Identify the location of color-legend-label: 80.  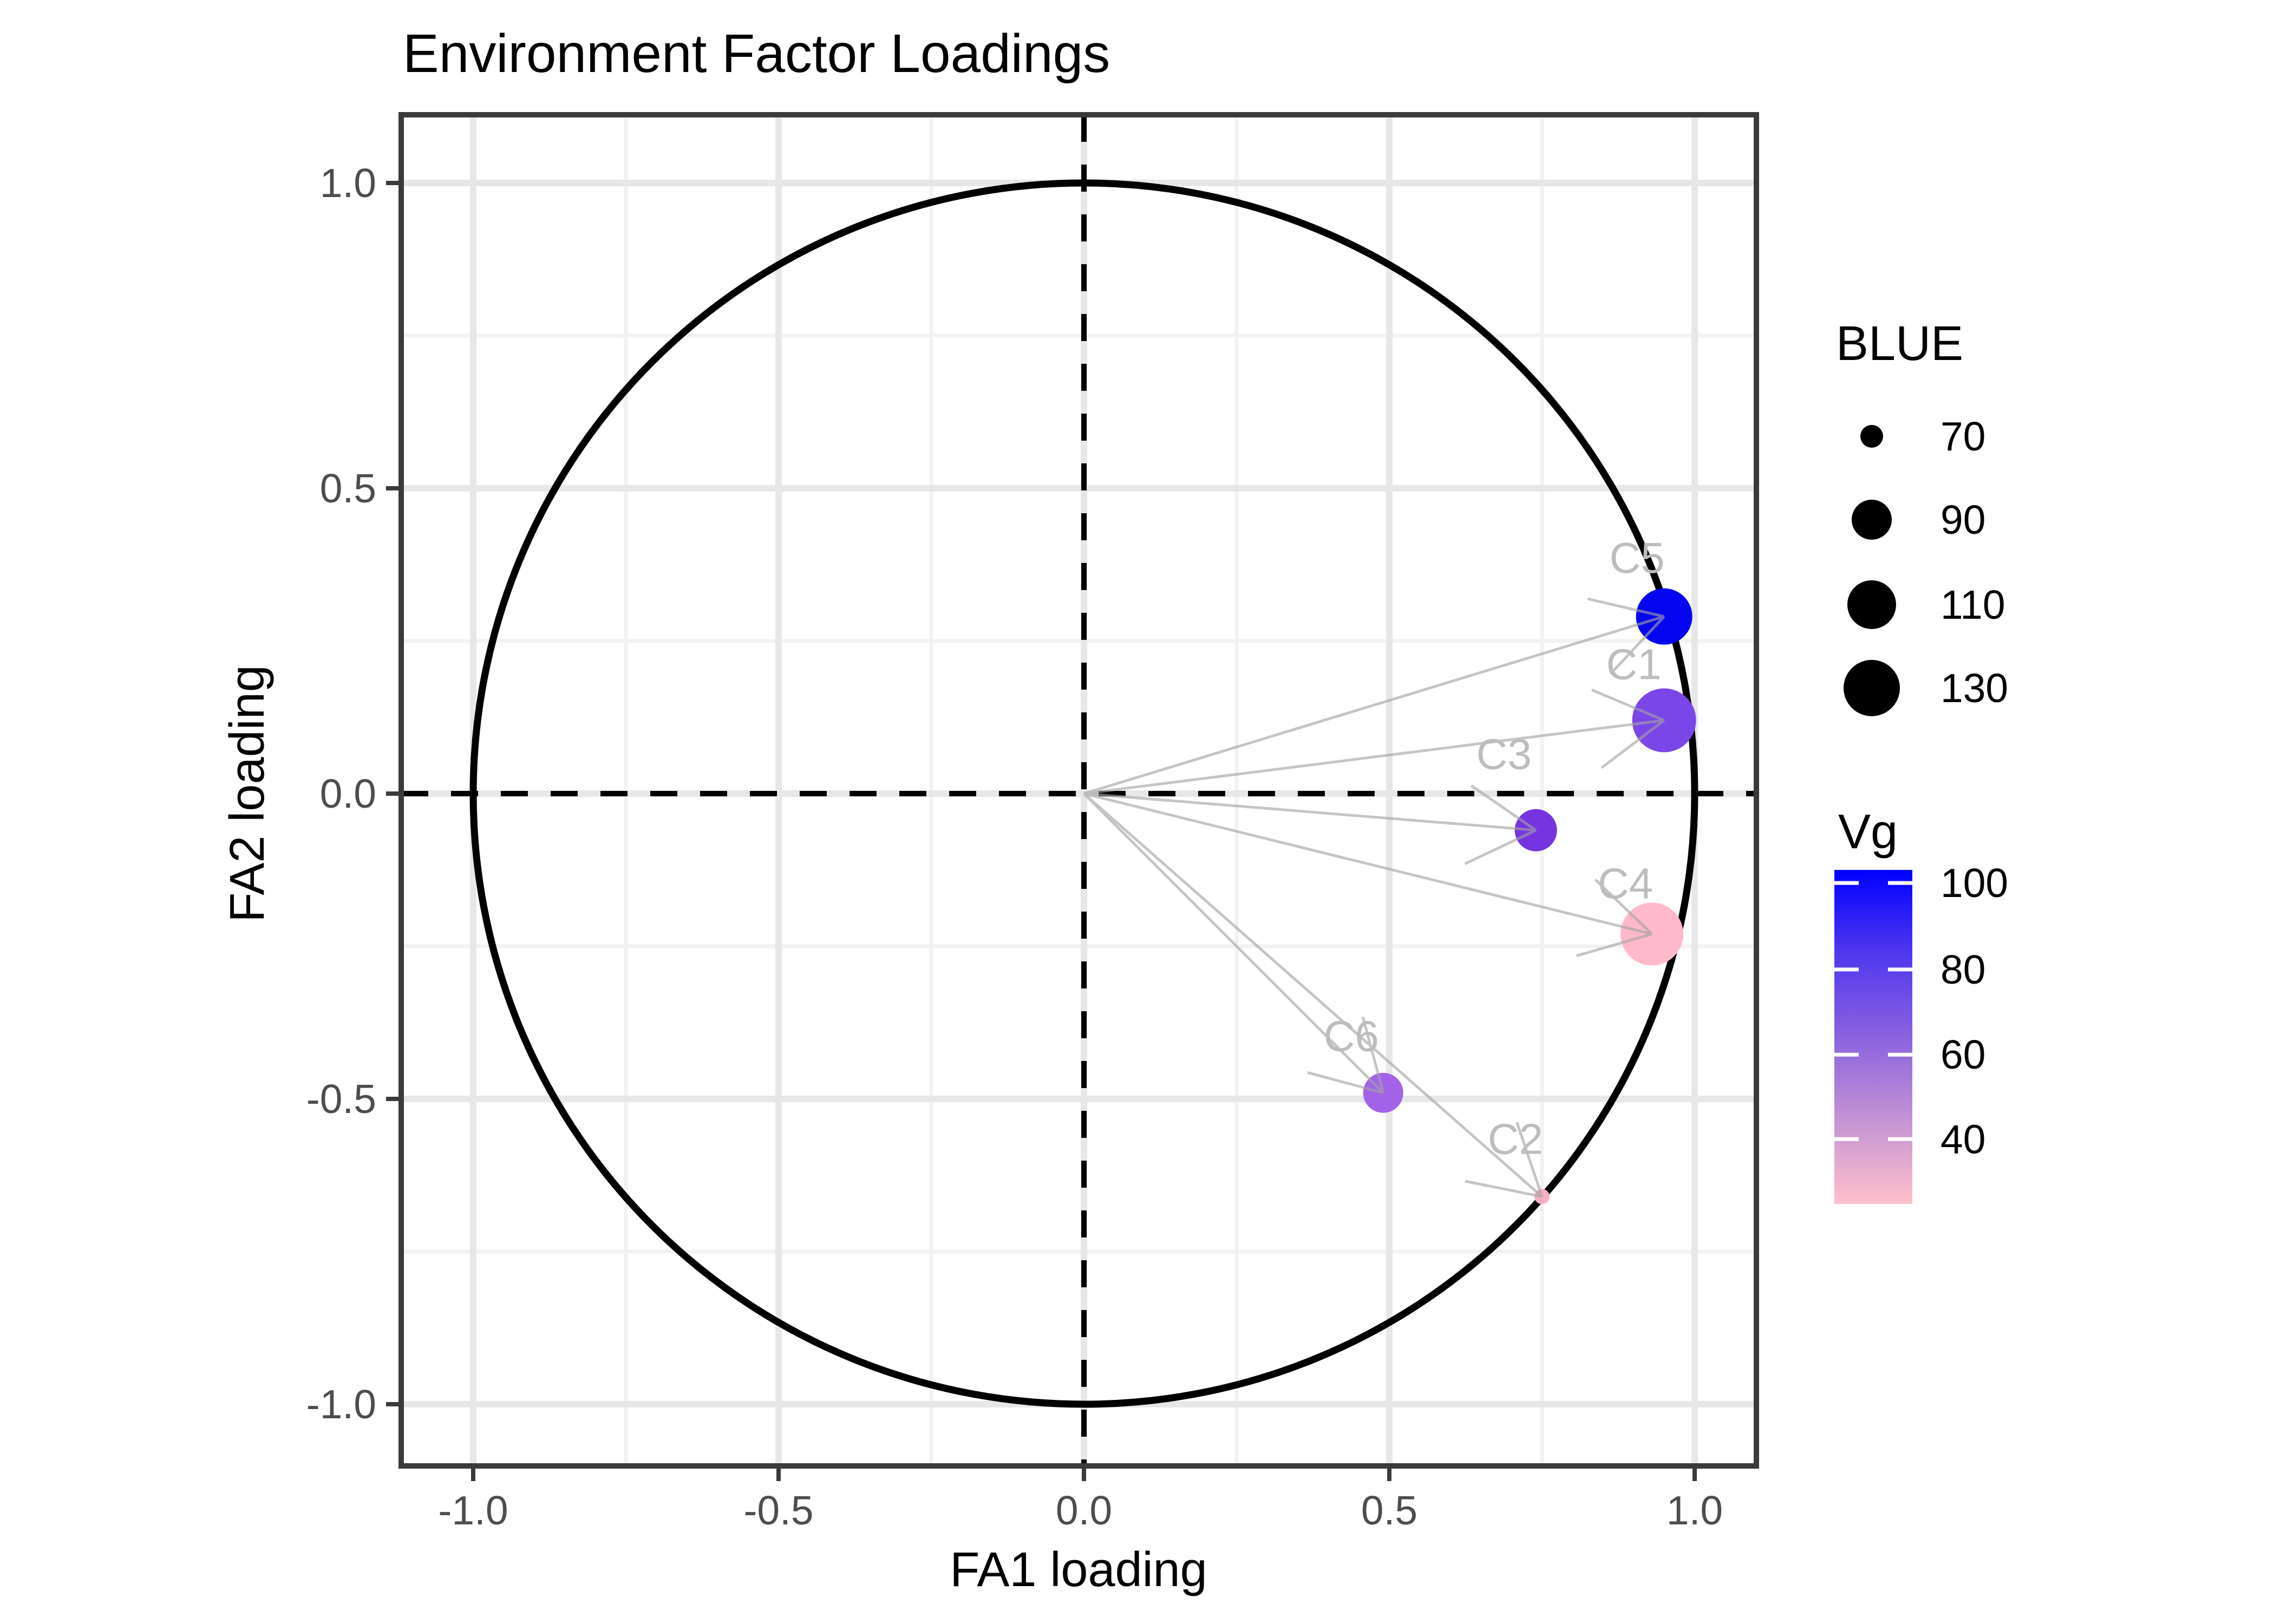
(1963, 969).